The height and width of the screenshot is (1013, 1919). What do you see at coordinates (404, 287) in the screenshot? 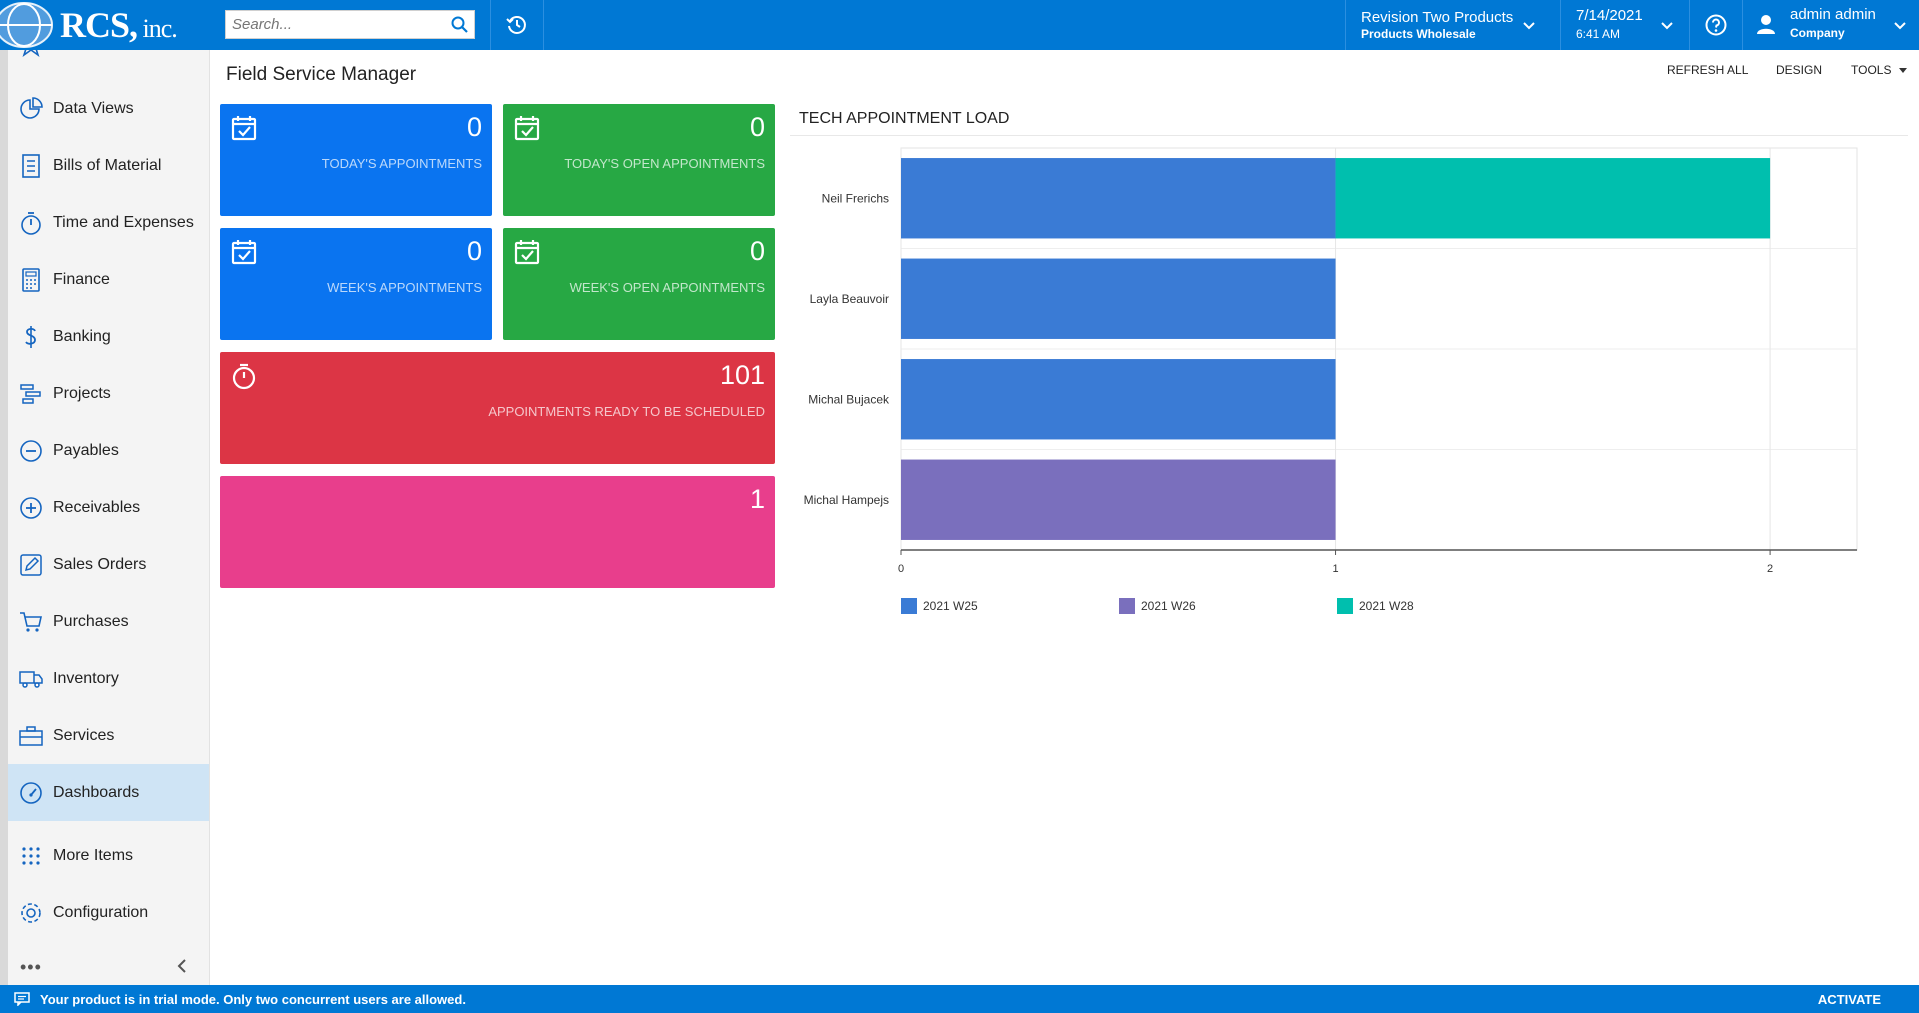
I see `kpi-label: WEEK'S APPOINTMENTS` at bounding box center [404, 287].